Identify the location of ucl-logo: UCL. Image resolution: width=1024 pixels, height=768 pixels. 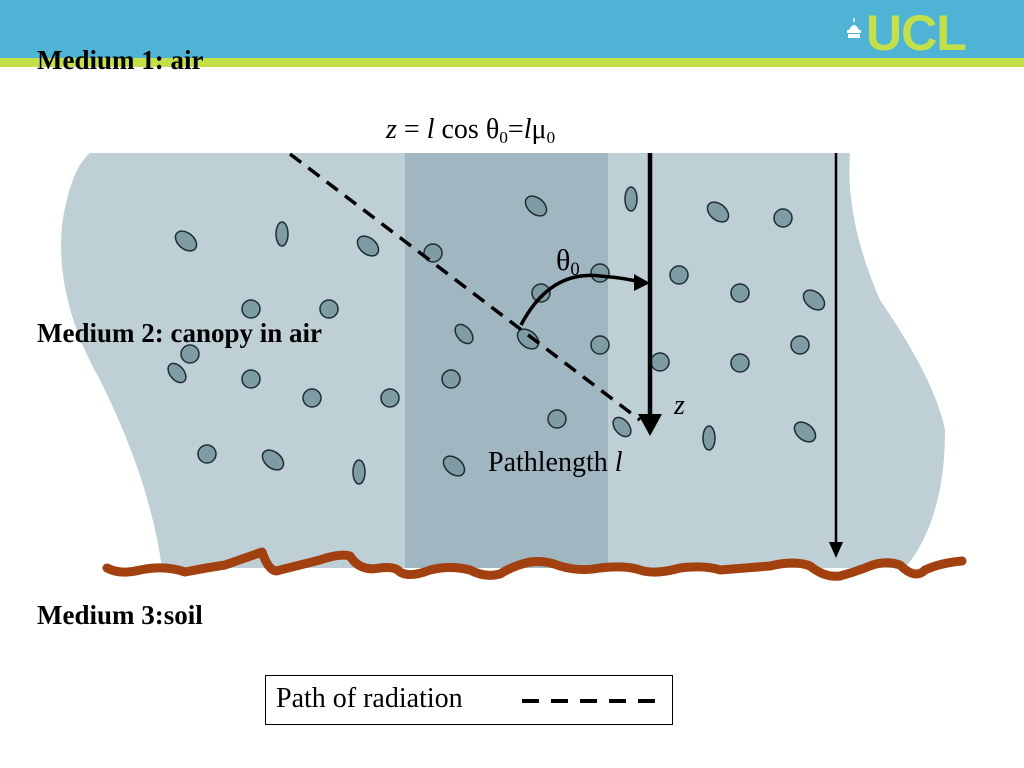
(921, 33).